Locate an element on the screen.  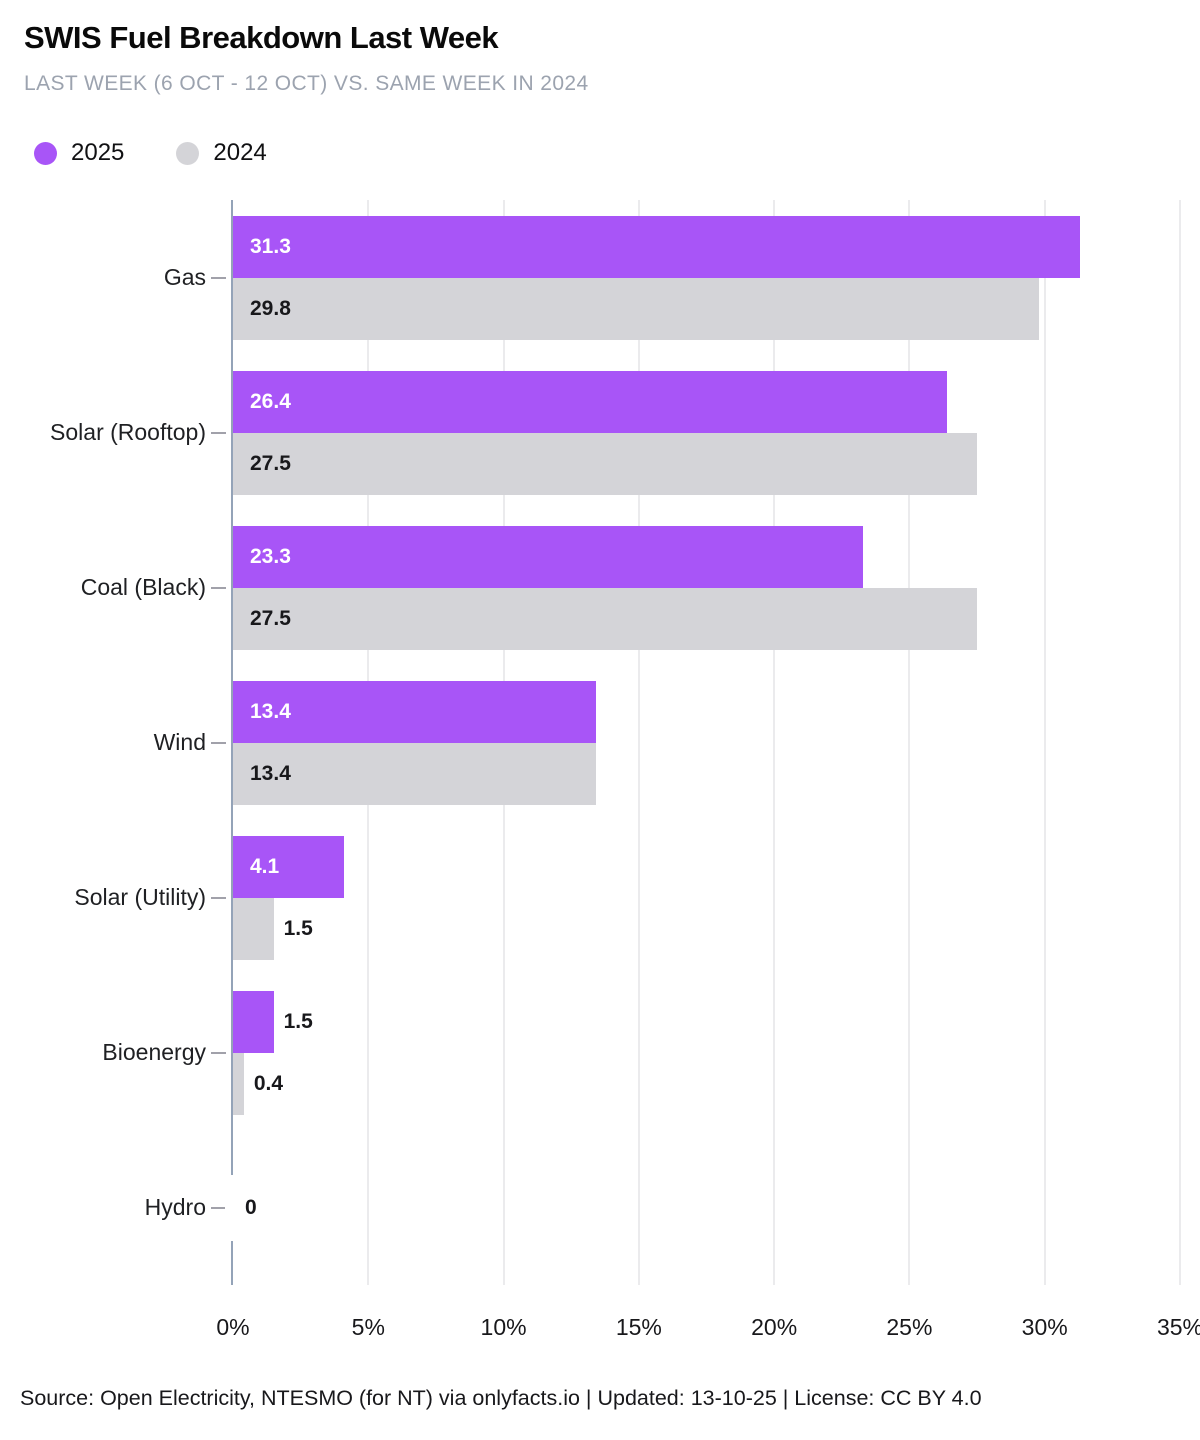
legend-item-2025: 2025 is located at coordinates (79, 153).